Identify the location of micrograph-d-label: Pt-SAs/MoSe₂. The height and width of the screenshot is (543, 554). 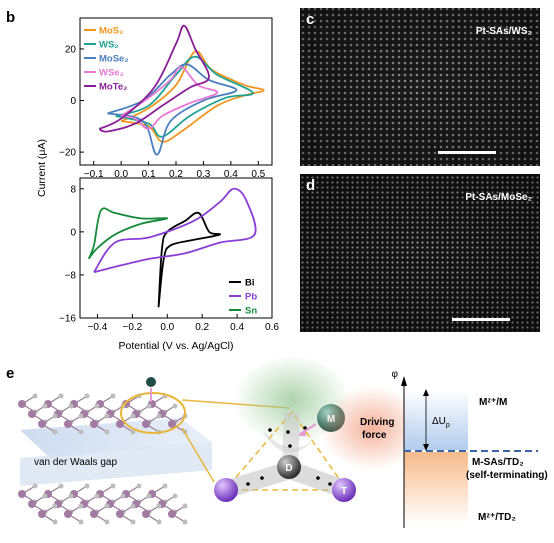
(498, 197).